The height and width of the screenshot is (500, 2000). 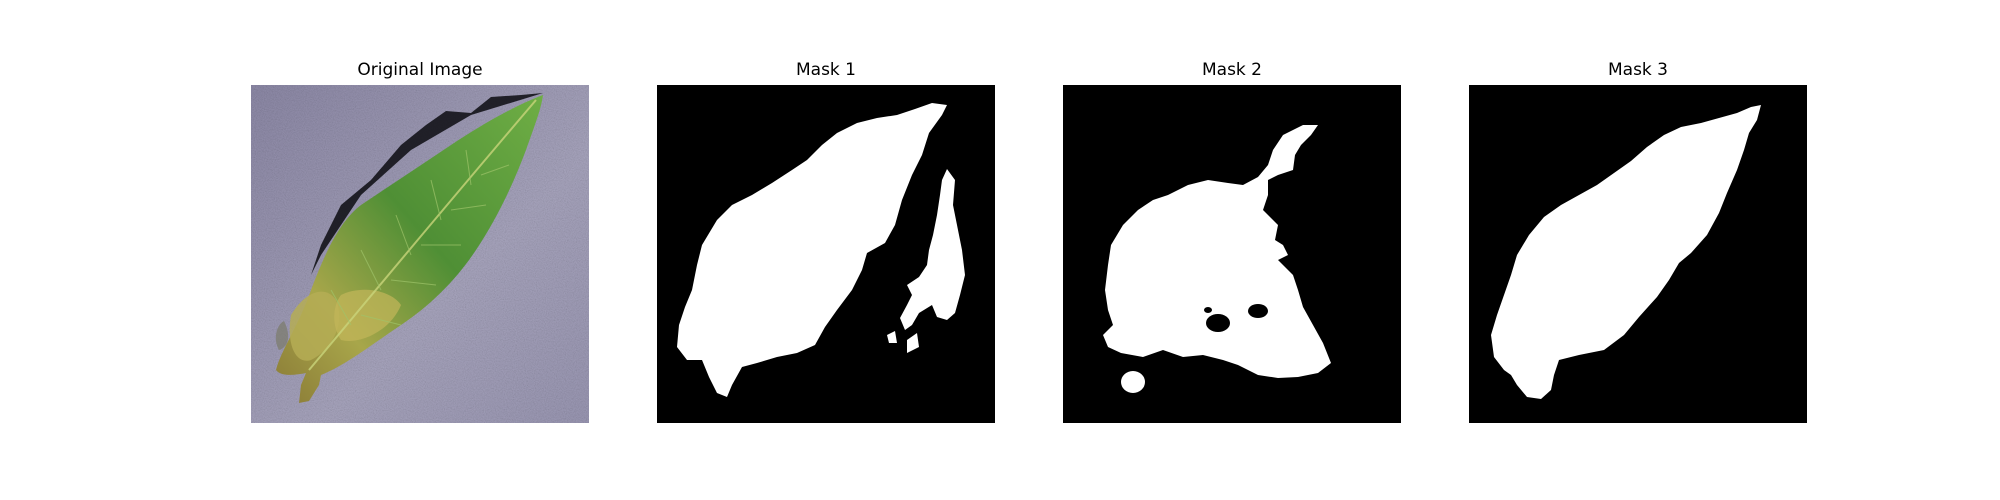 What do you see at coordinates (826, 254) in the screenshot?
I see `mask-1-image` at bounding box center [826, 254].